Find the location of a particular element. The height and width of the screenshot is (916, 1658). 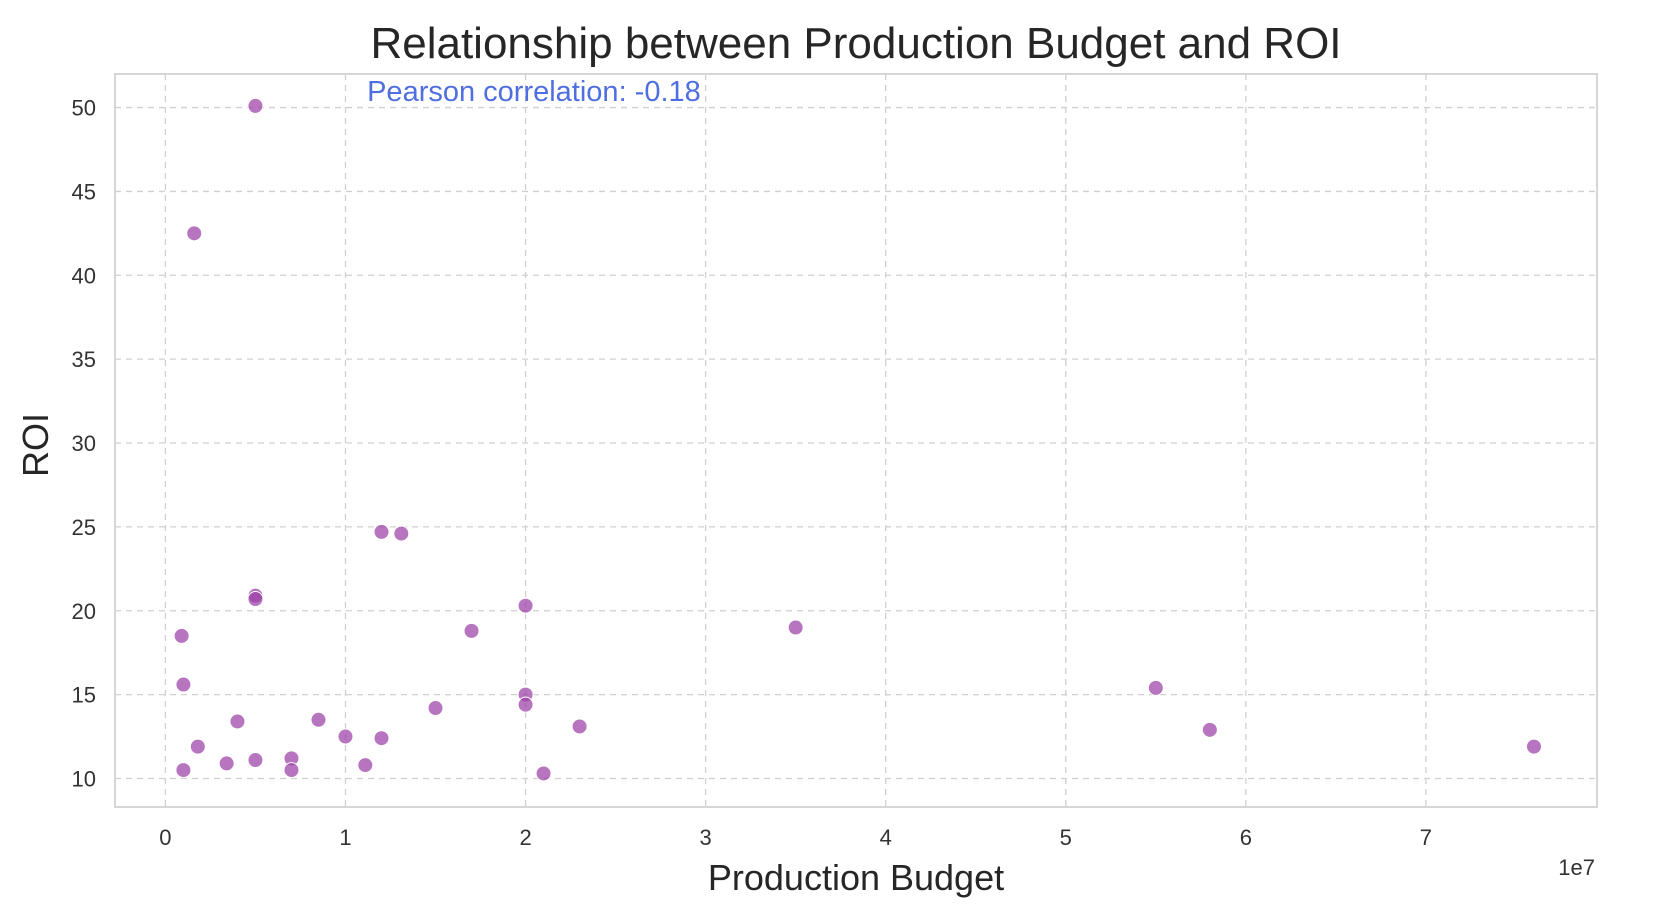

y-tick-label: 15 is located at coordinates (84, 695).